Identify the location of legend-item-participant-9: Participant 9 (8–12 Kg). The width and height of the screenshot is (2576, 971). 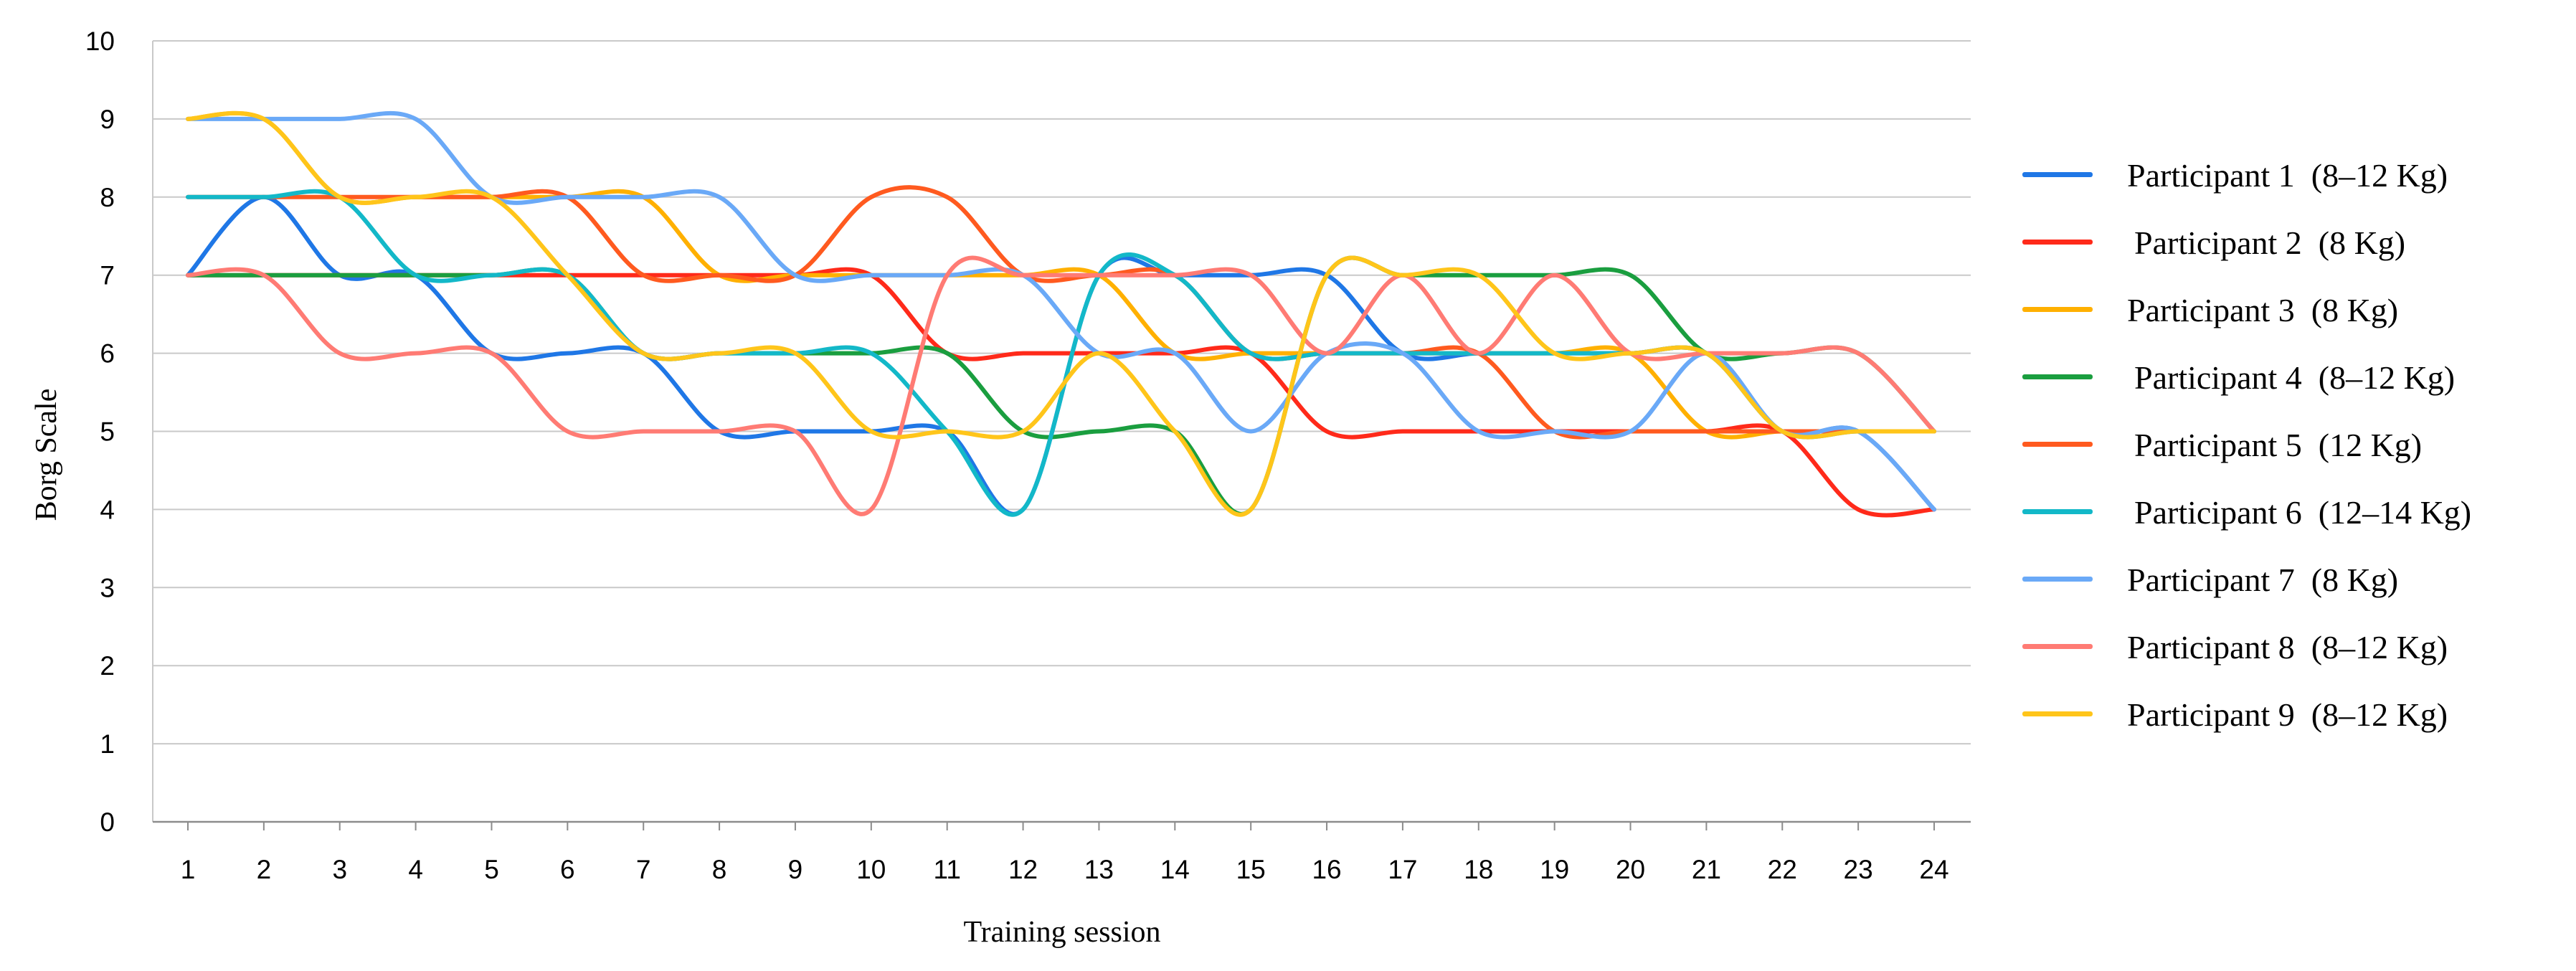
(2294, 716).